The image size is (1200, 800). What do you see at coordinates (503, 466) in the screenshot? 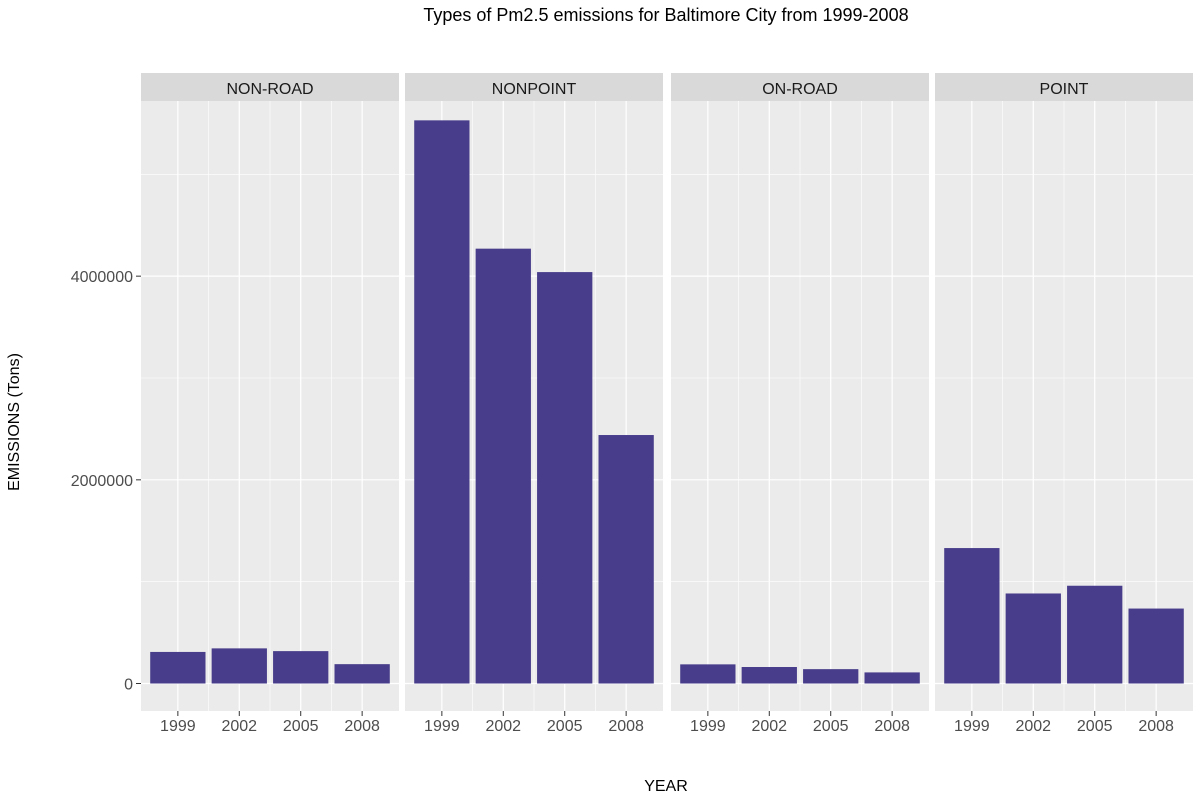
I see `bar-nonpoint-2002` at bounding box center [503, 466].